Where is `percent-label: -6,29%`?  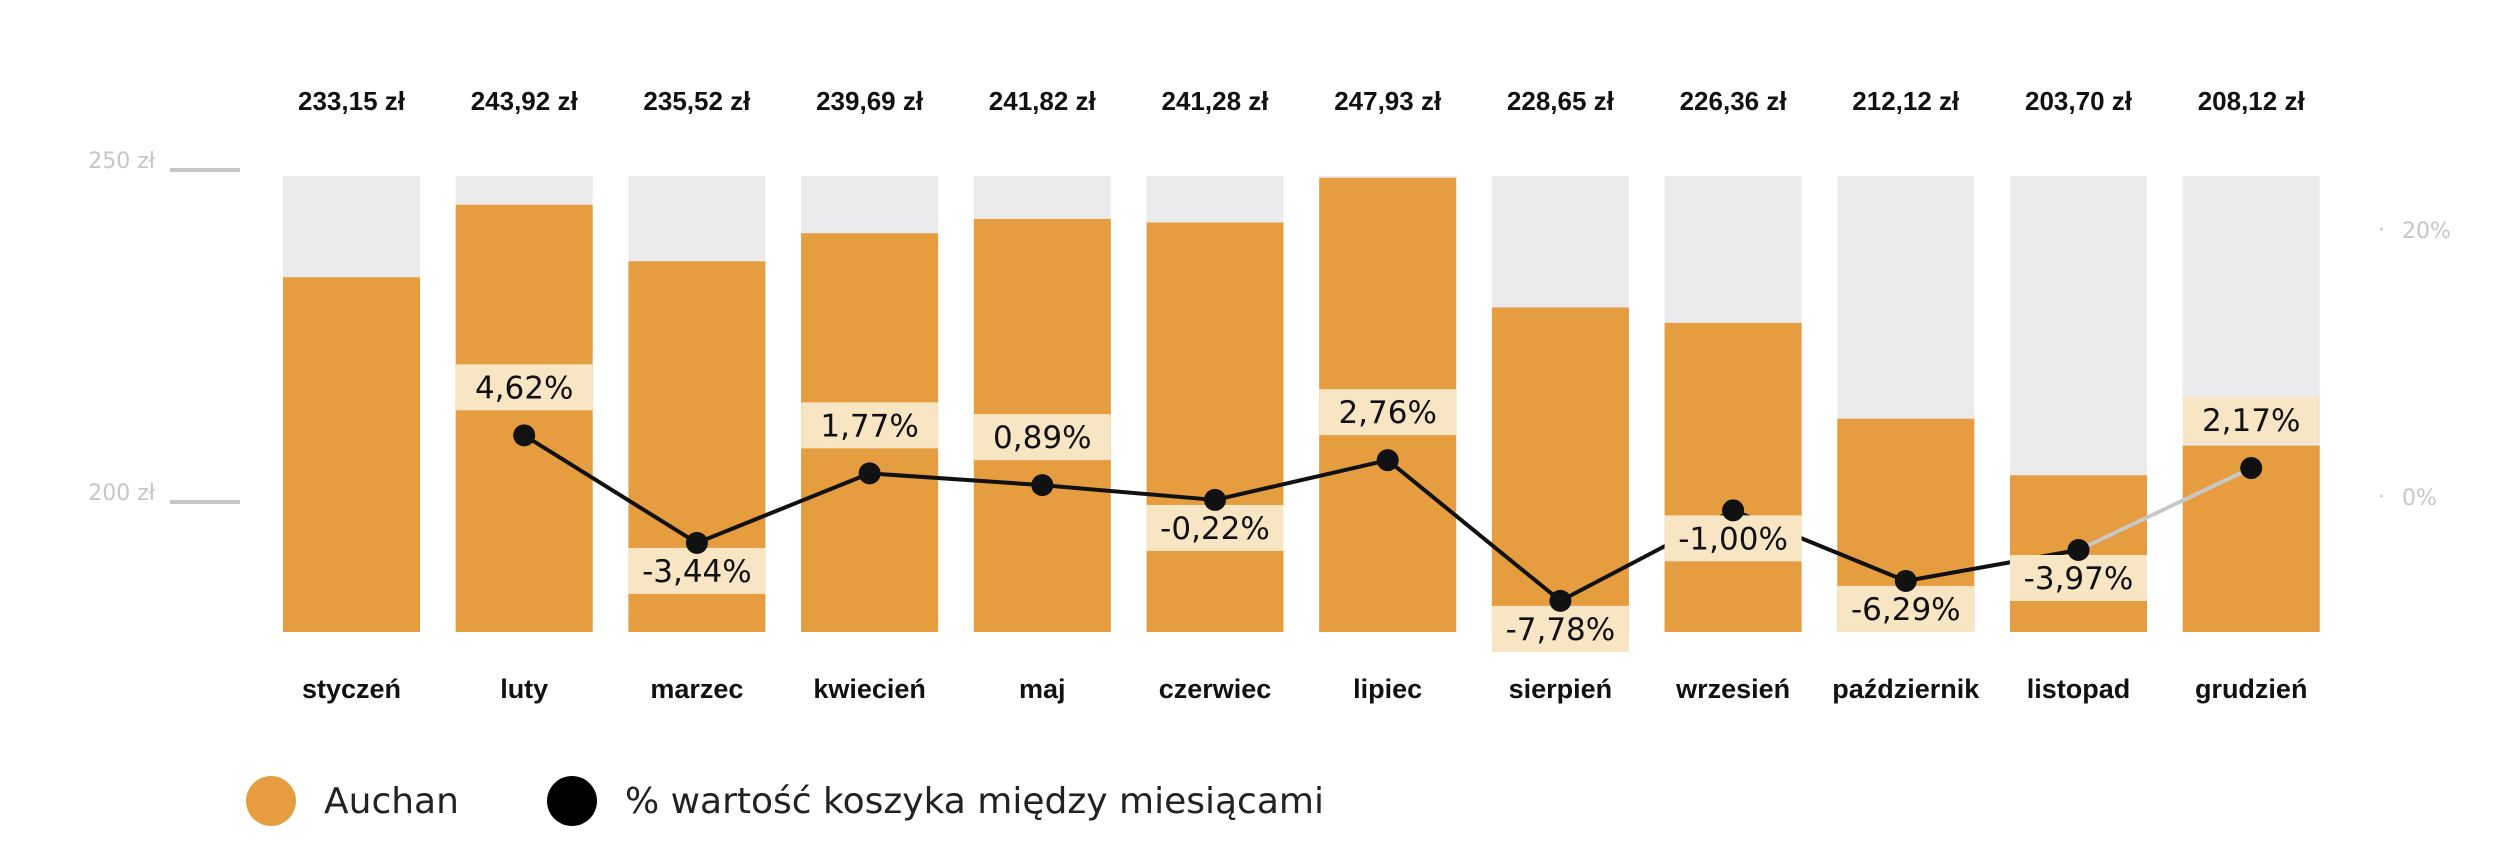 percent-label: -6,29% is located at coordinates (1906, 610).